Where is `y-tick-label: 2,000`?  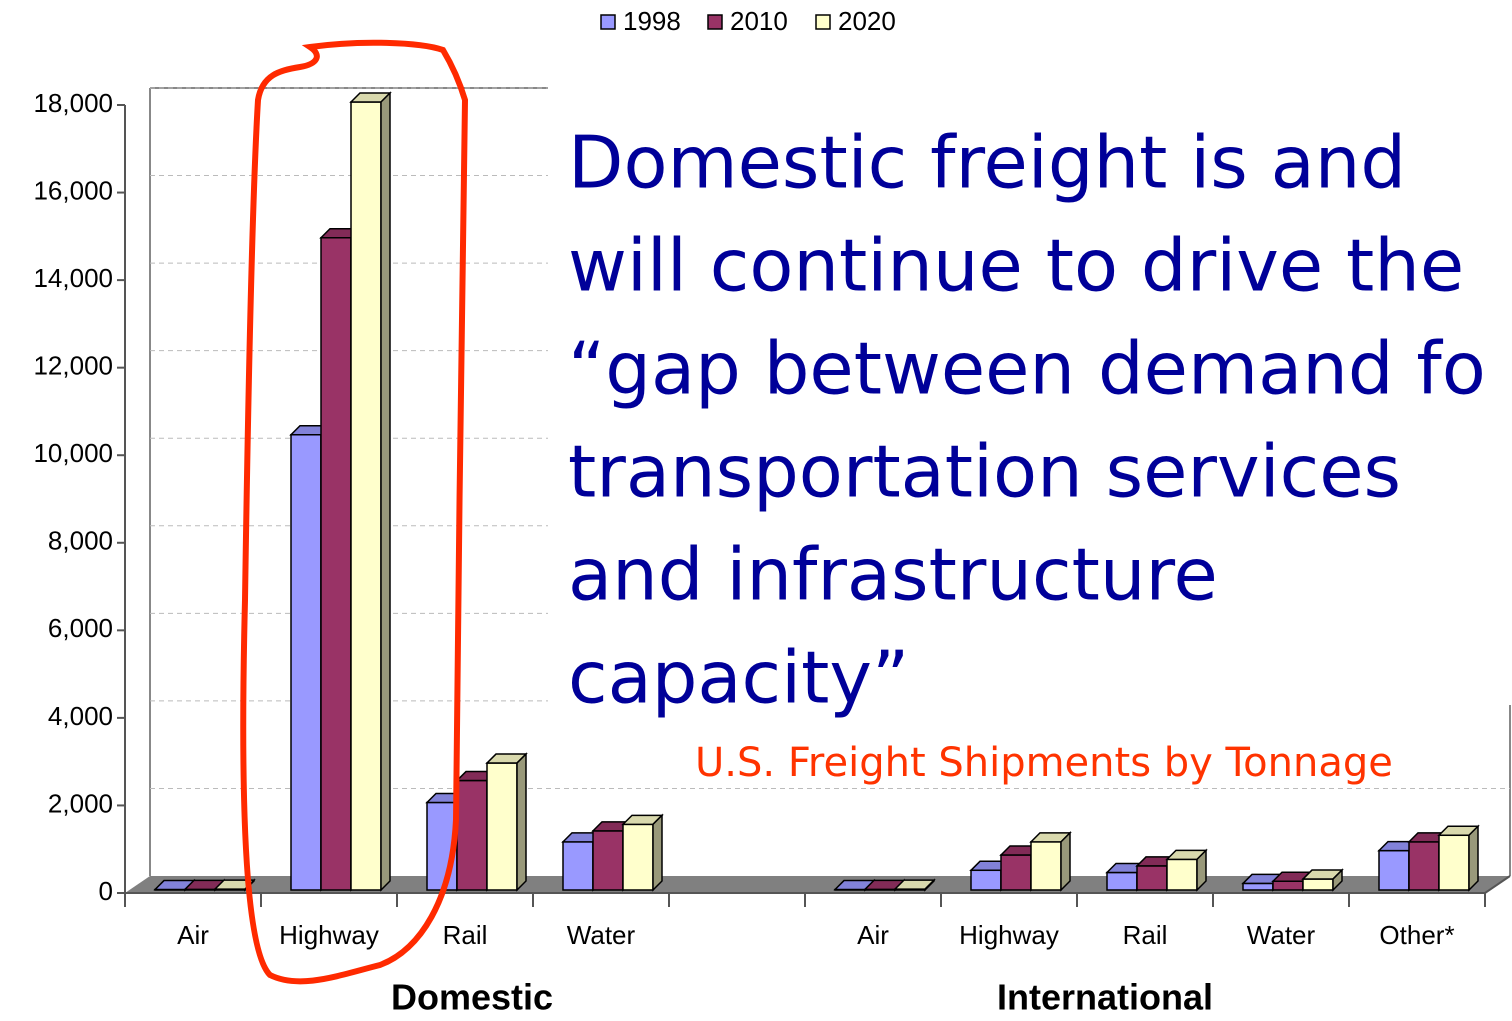
y-tick-label: 2,000 is located at coordinates (80, 803).